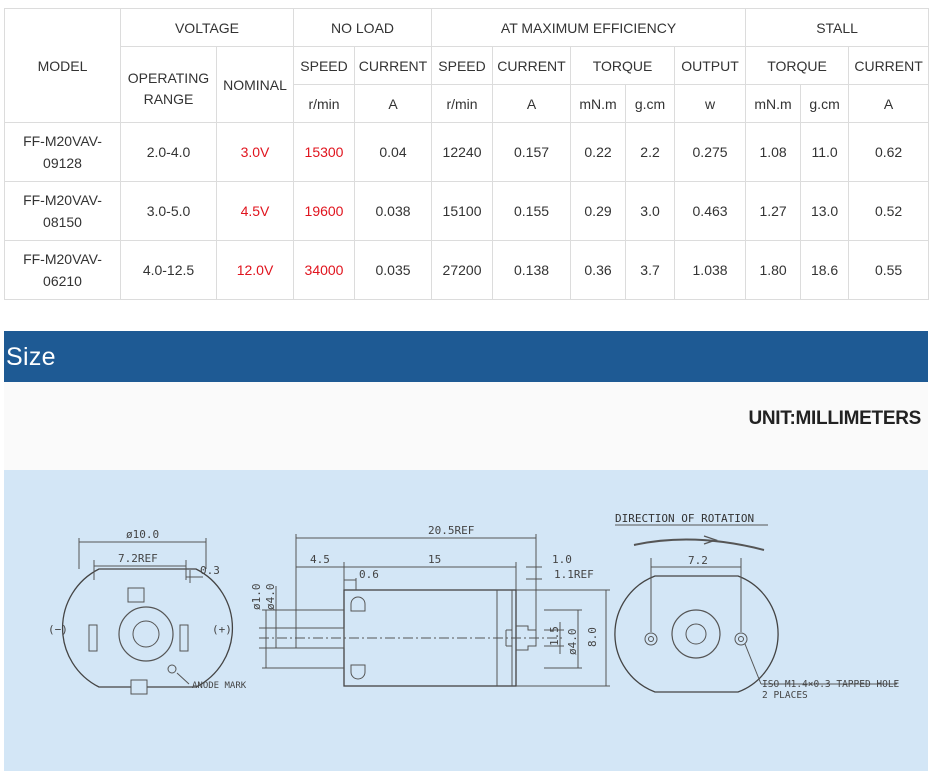 Image resolution: width=929 pixels, height=771 pixels. Describe the element at coordinates (888, 270) in the screenshot. I see `cell-st-current: 0.55` at that location.